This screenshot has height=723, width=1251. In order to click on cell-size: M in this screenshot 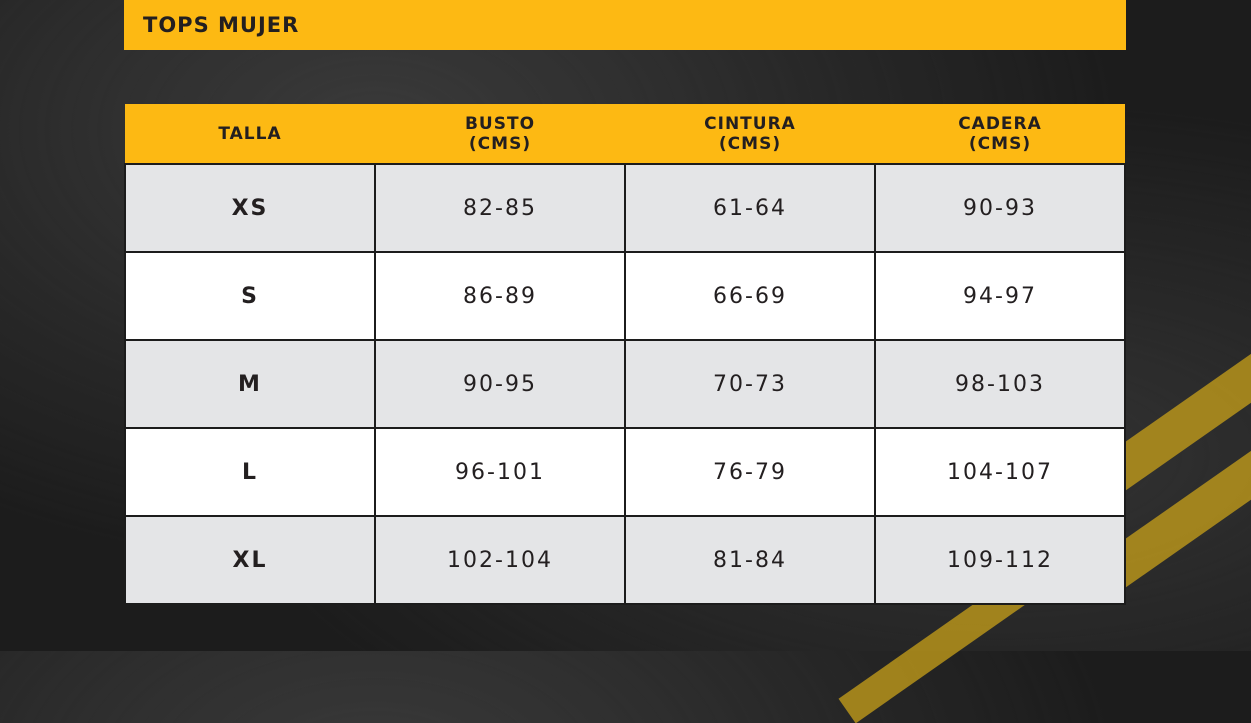, I will do `click(250, 384)`.